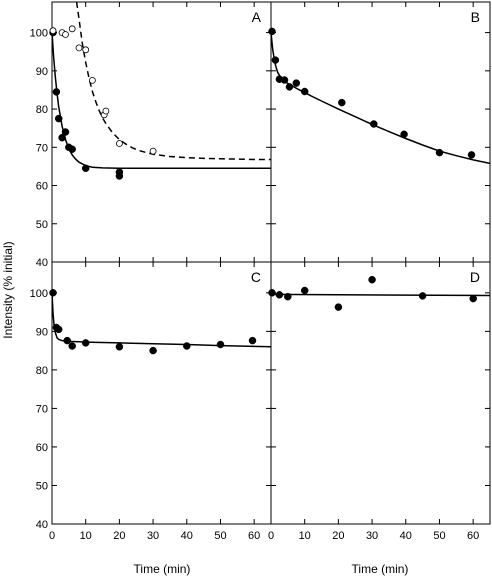 The height and width of the screenshot is (578, 492). I want to click on x-tick-label-c-0: 0, so click(52, 536).